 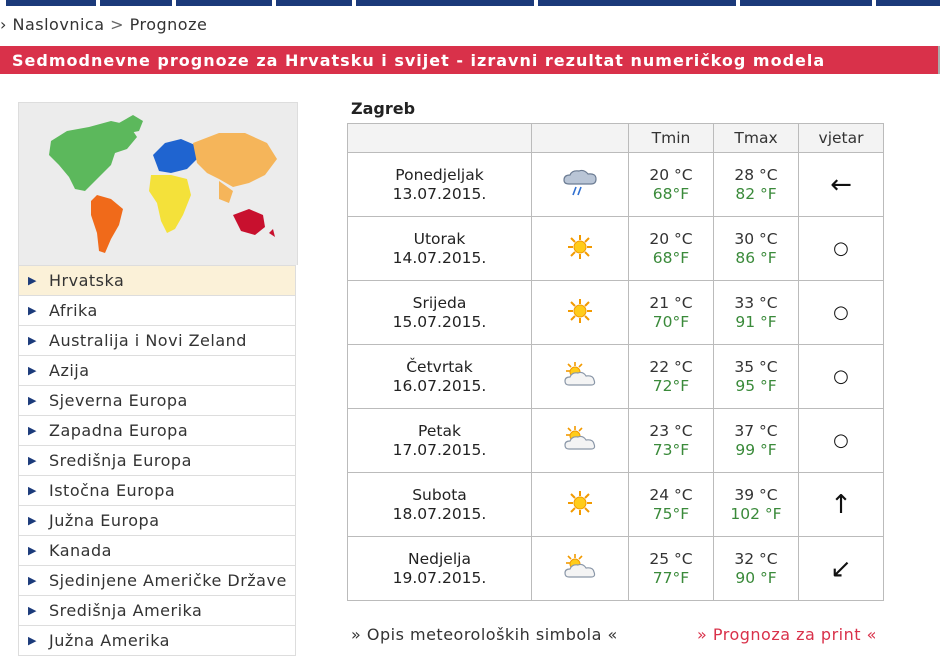 What do you see at coordinates (439, 321) in the screenshot?
I see `day-date: 15.07.2015.` at bounding box center [439, 321].